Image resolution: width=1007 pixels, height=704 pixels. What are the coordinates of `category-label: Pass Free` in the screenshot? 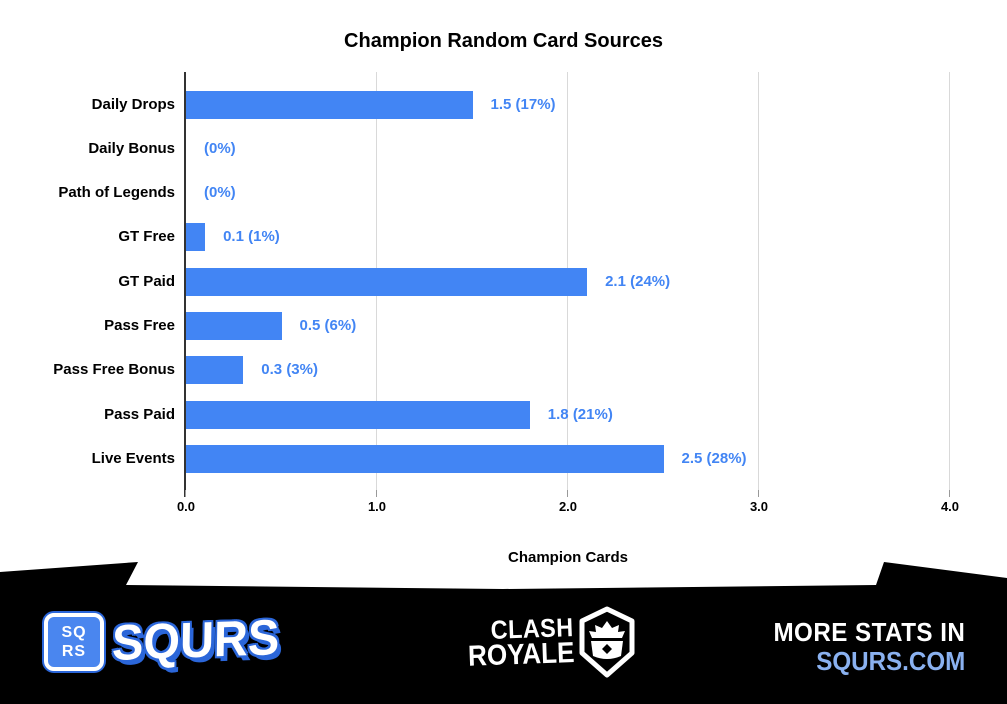 It's located at (139, 325).